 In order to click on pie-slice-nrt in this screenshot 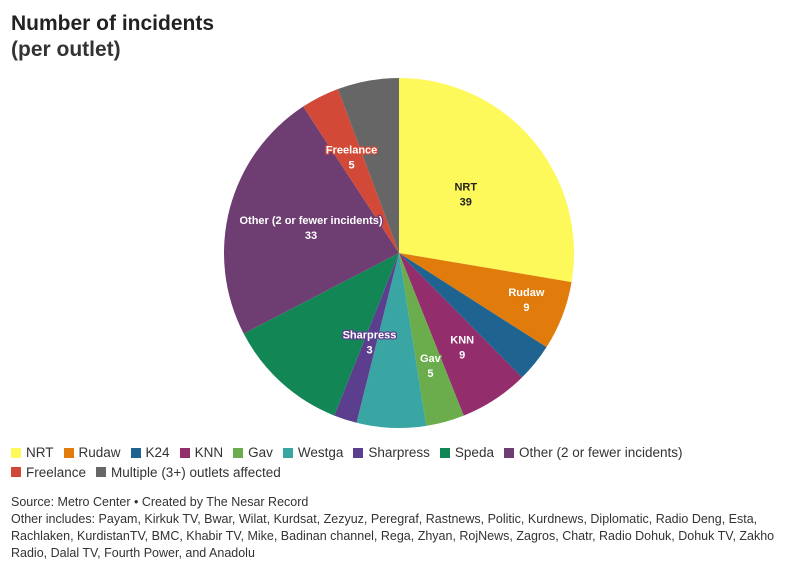, I will do `click(486, 180)`.